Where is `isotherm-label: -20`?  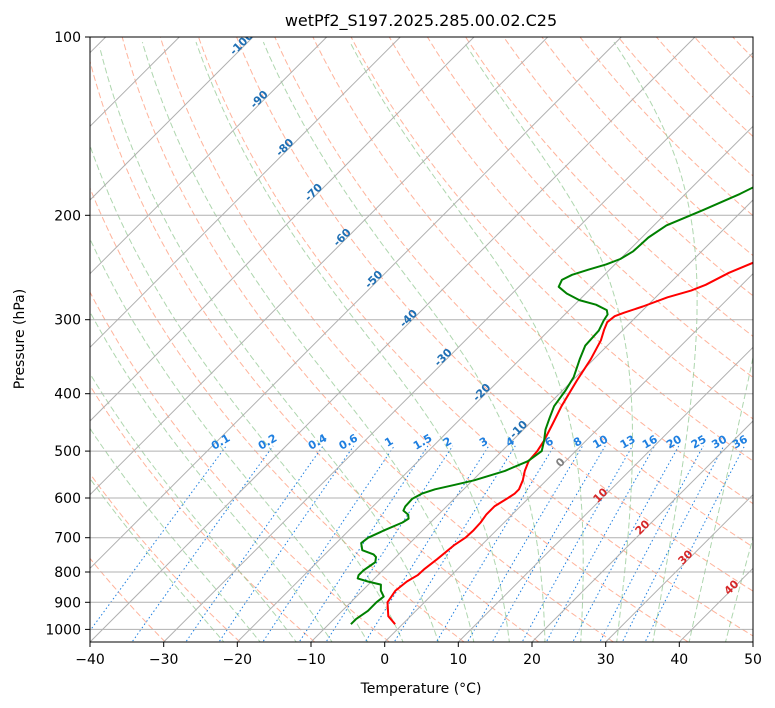 isotherm-label: -20 is located at coordinates (481, 392).